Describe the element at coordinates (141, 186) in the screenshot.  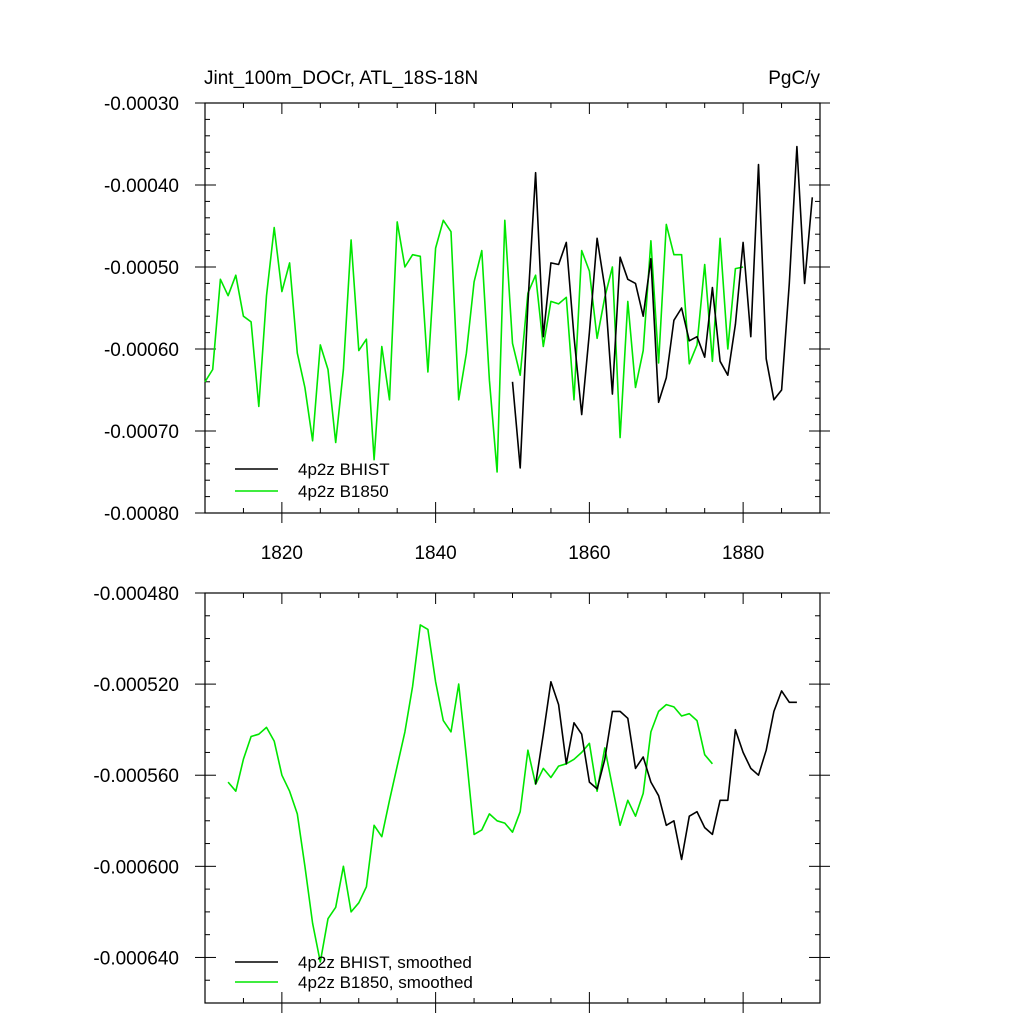
I see `y-tick-label: -0.00040` at that location.